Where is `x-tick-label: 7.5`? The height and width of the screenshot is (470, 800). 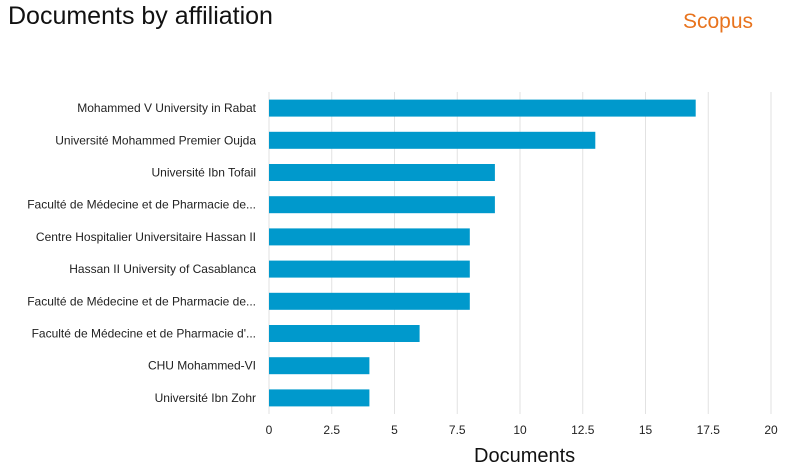 x-tick-label: 7.5 is located at coordinates (457, 430).